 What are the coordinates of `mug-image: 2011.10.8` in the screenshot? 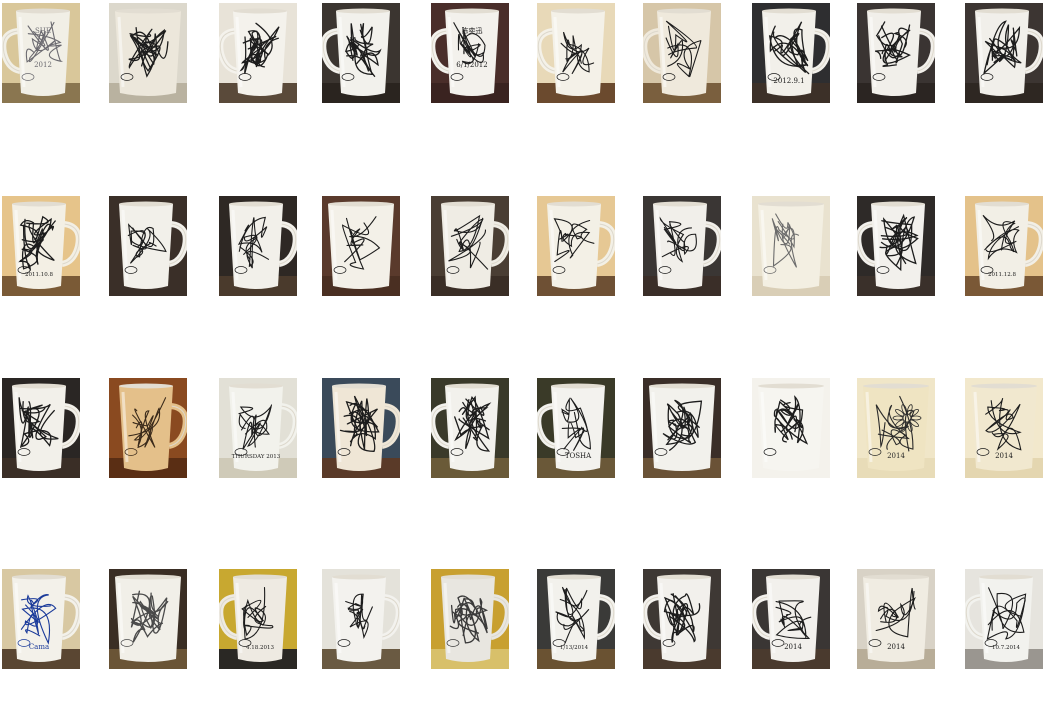 It's located at (41, 246).